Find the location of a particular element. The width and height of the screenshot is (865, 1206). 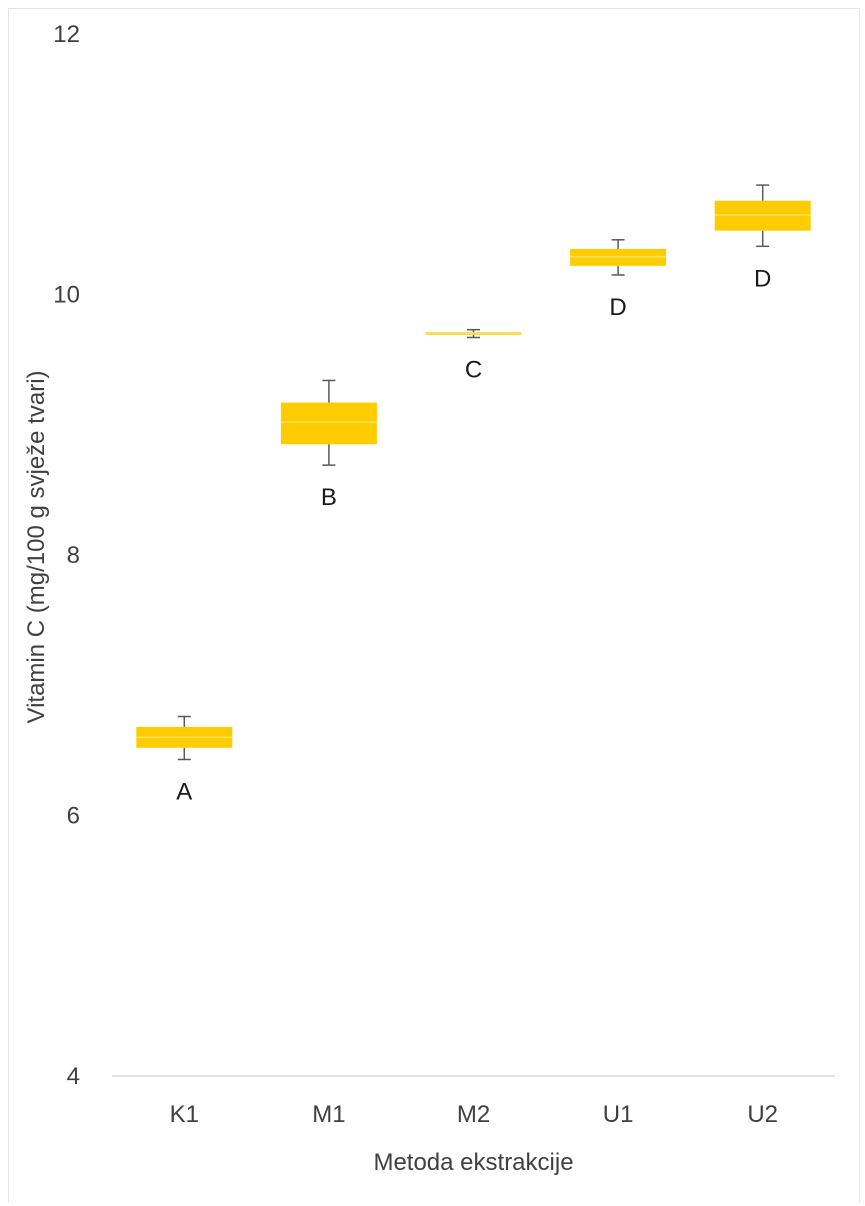

box-M1: B is located at coordinates (328, 445).